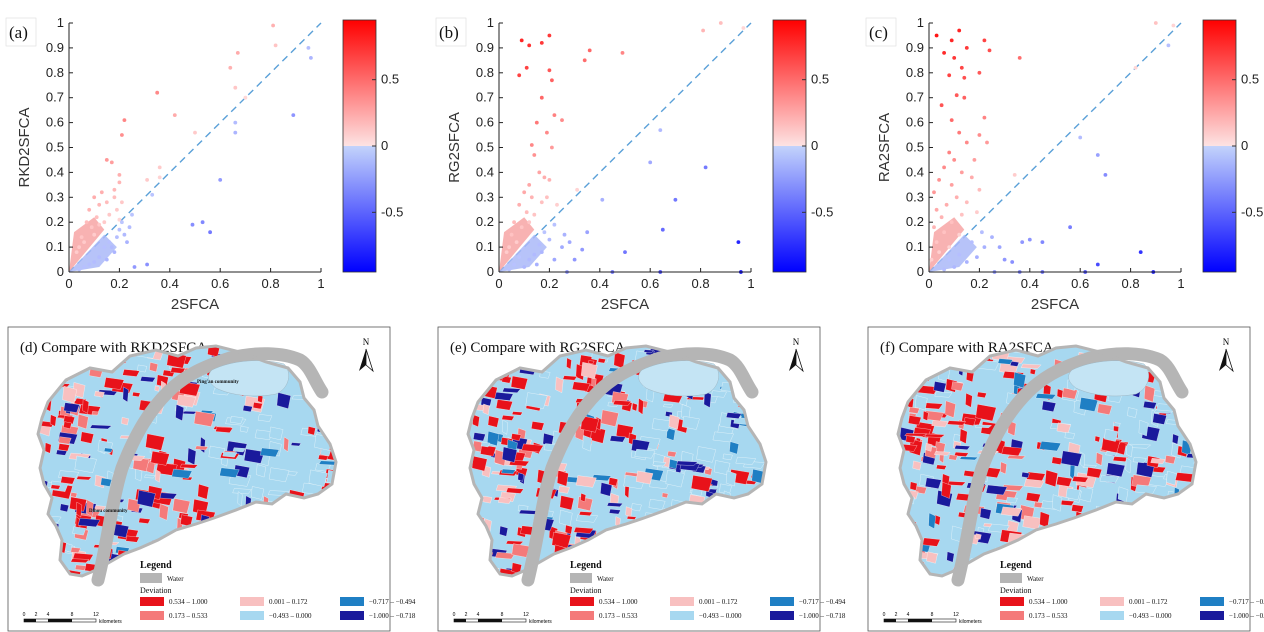 The height and width of the screenshot is (632, 1264). I want to click on y-tick-label: 0.7, so click(915, 97).